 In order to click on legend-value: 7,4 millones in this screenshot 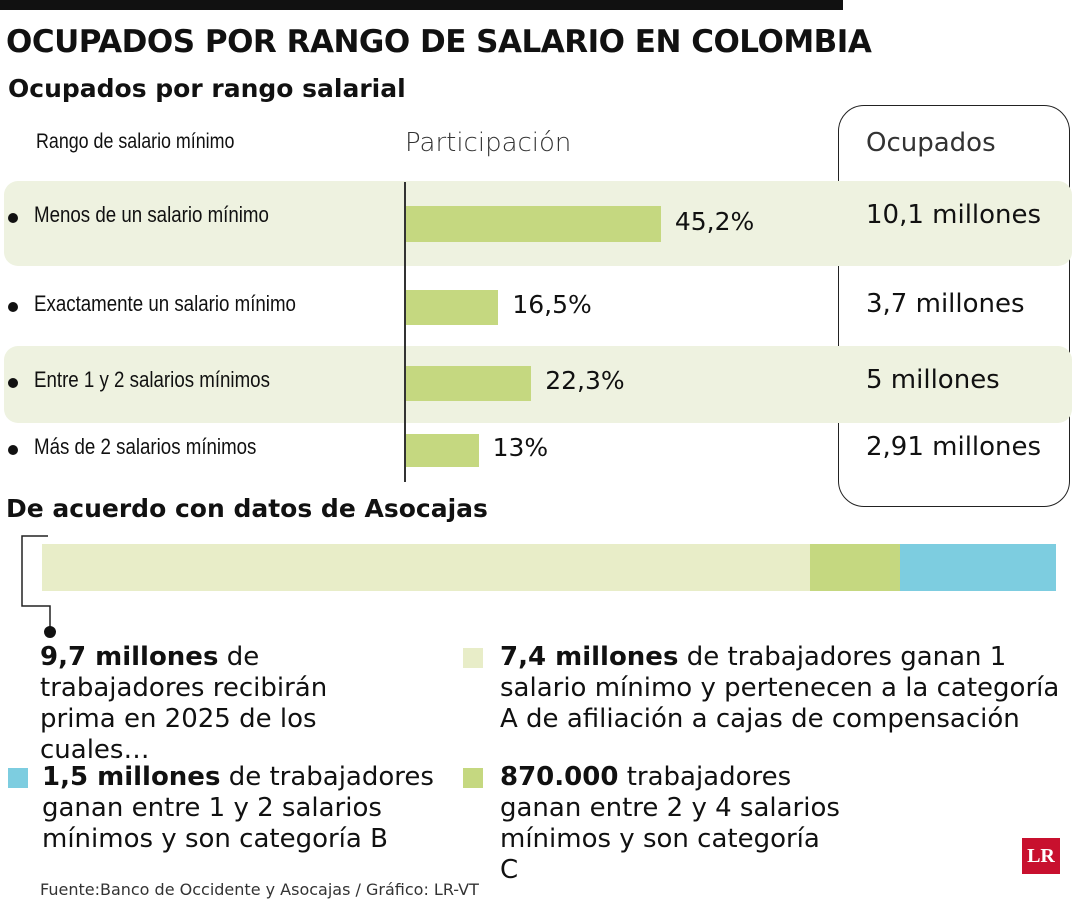, I will do `click(589, 657)`.